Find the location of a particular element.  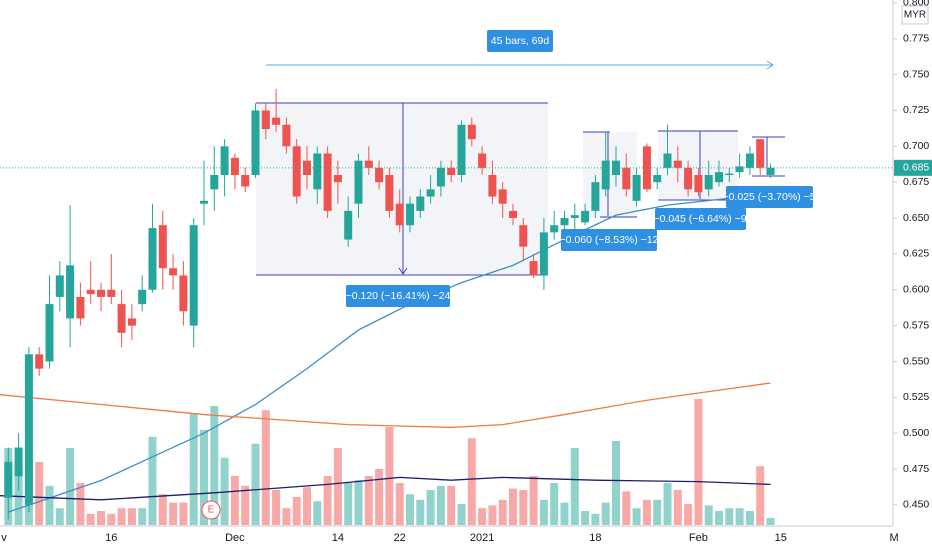

x-tick-label: 14 is located at coordinates (338, 538).